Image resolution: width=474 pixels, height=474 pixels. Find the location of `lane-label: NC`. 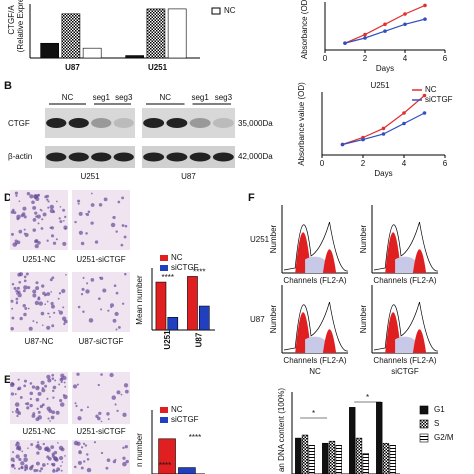

lane-label: NC is located at coordinates (68, 97).